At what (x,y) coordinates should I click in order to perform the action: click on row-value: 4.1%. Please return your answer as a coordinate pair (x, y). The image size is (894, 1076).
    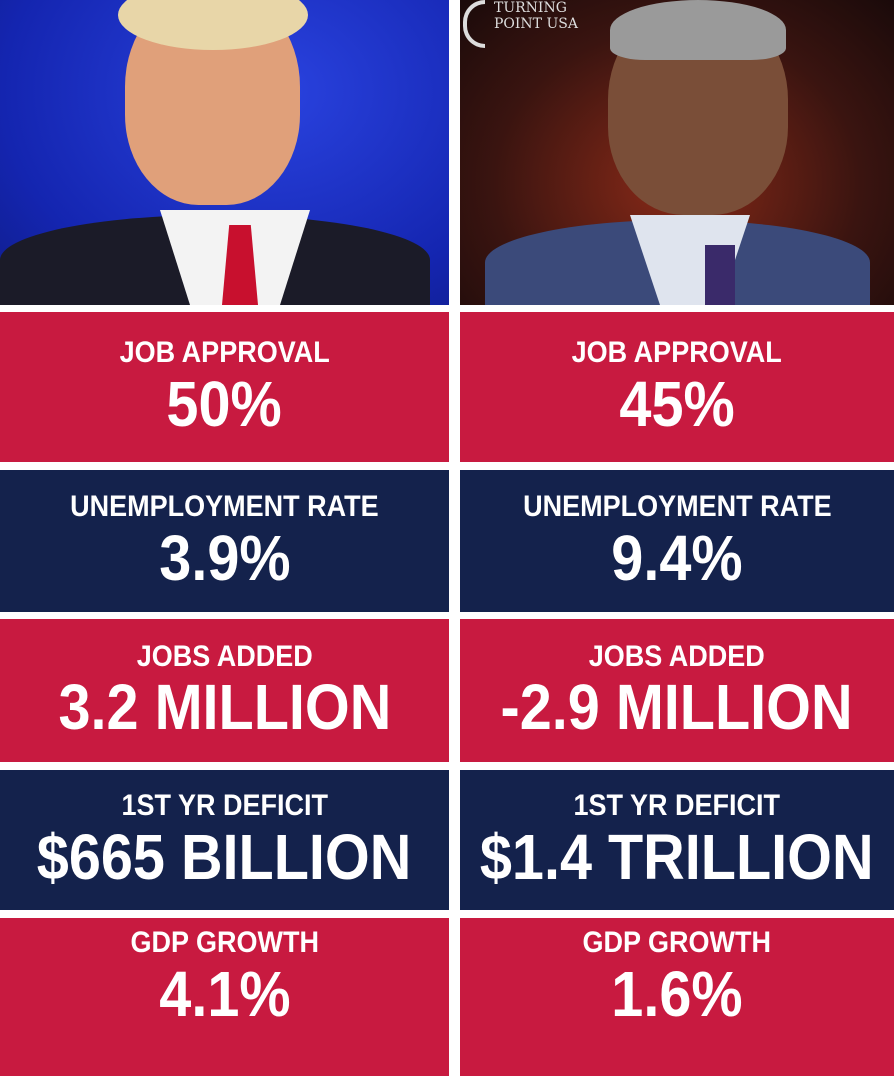
    Looking at the image, I should click on (224, 993).